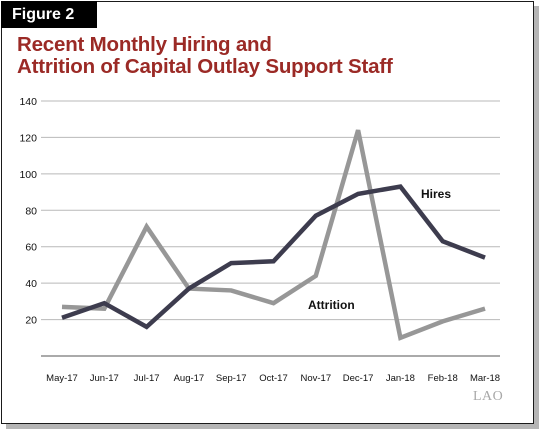 Image resolution: width=541 pixels, height=431 pixels. I want to click on x-tick-label: Dec-17, so click(358, 378).